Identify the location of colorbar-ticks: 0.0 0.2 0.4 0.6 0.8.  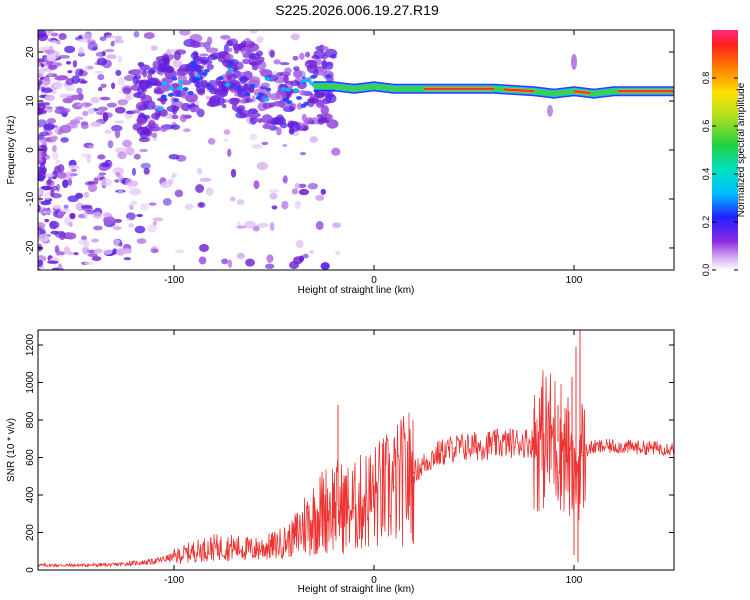
(719, 174).